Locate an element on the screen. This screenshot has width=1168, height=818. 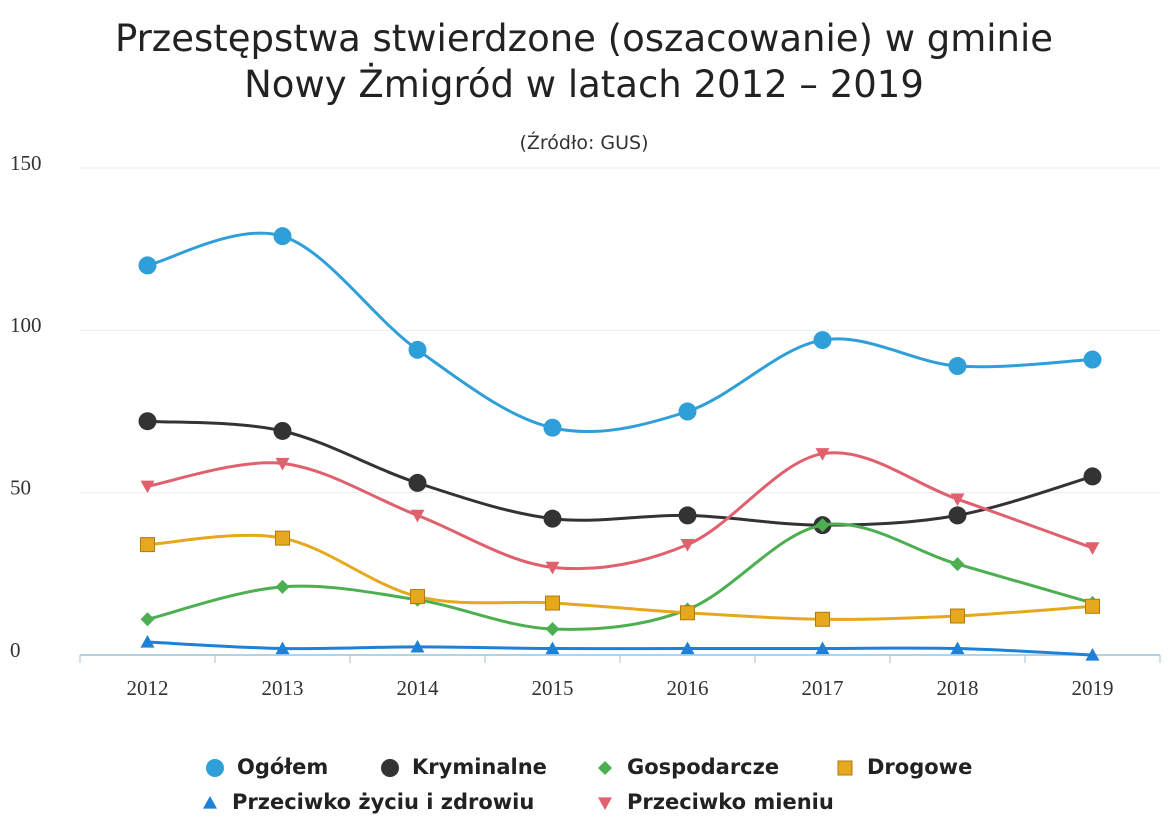
x-tick-label: 2017 is located at coordinates (823, 688).